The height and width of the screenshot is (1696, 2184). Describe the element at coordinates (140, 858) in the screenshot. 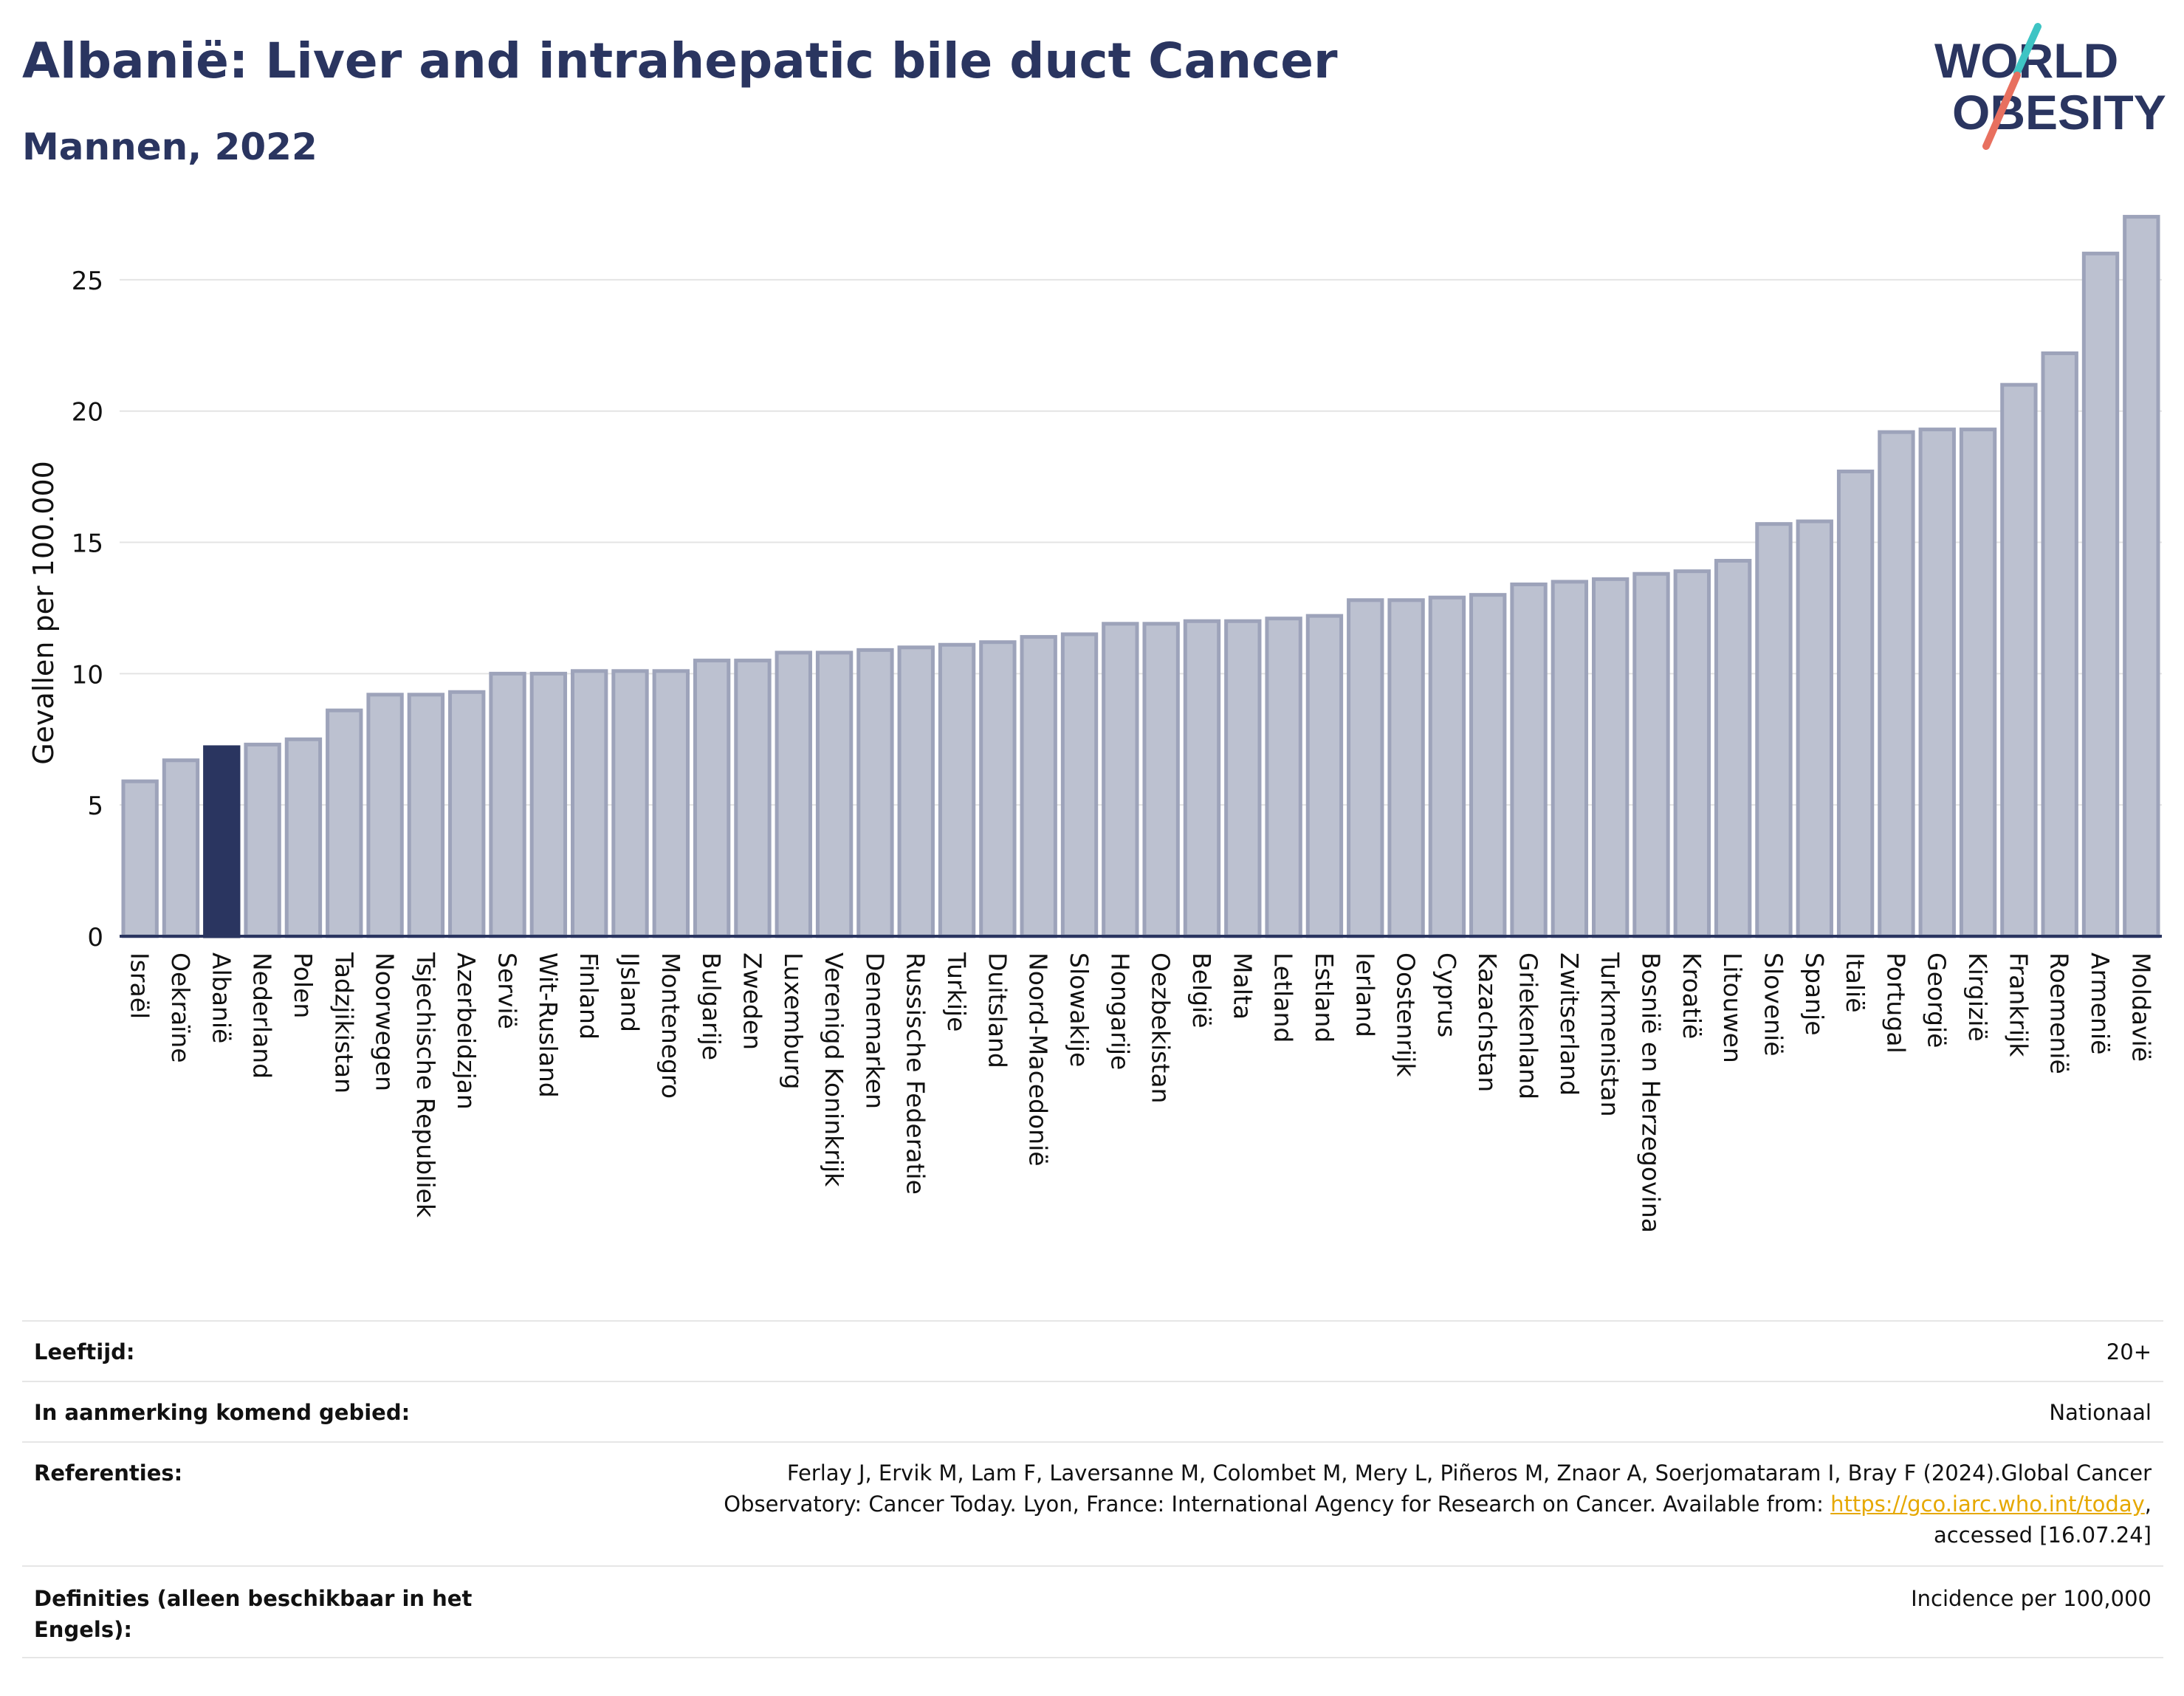

I see `bar-israël` at that location.